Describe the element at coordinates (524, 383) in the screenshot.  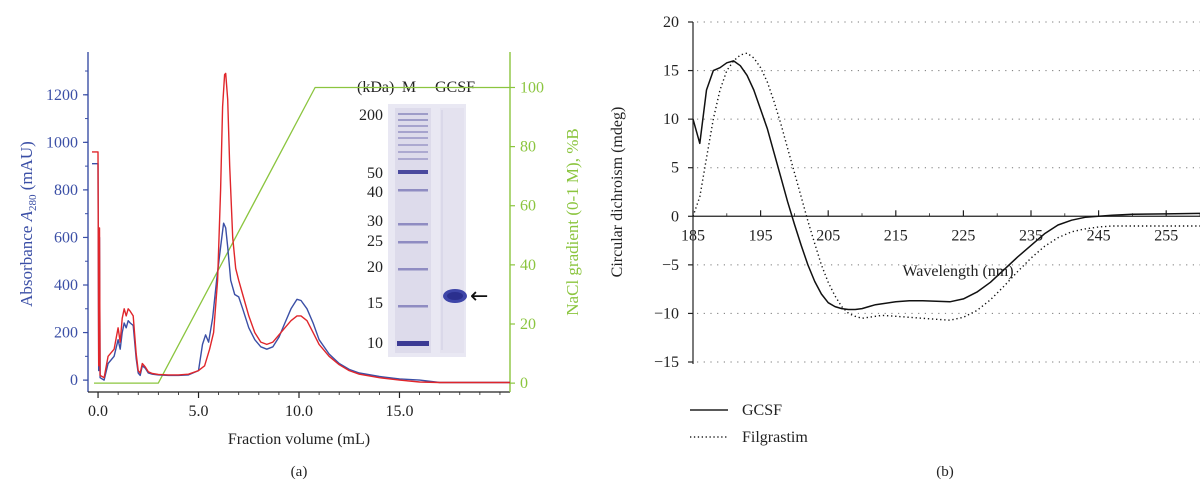
I see `right-y-tick-label: 0` at that location.